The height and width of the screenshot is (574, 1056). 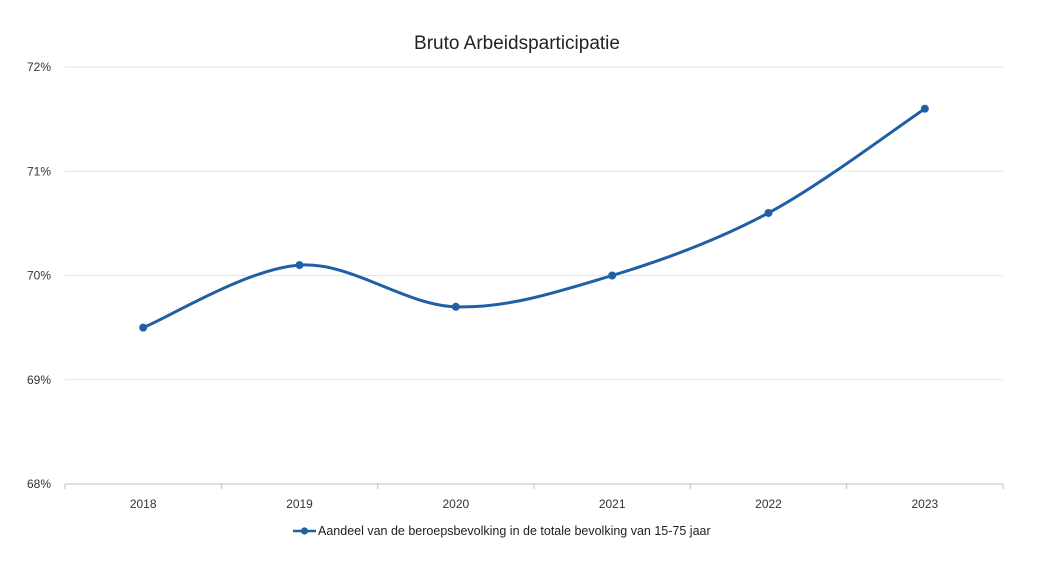 I want to click on y-axis-tick-labels: 68% 69% 70% 71% 72%, so click(x=39, y=275).